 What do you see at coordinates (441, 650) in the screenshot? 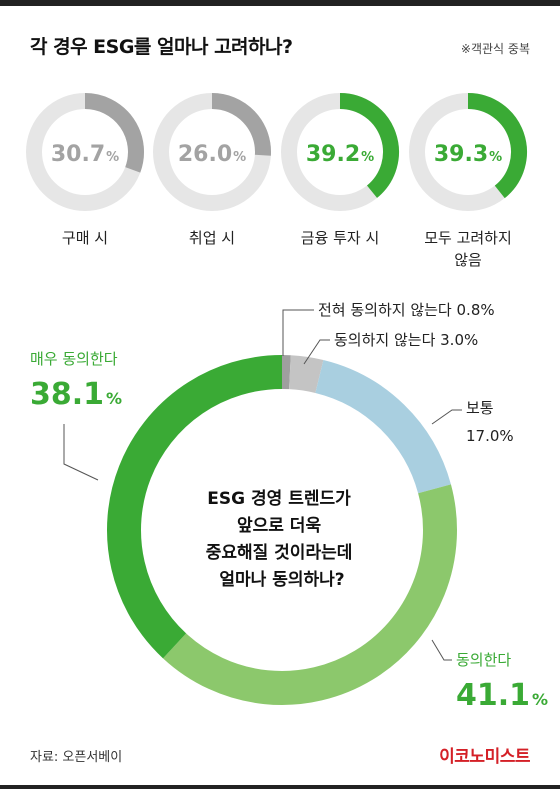
I see `leader-line-agree` at bounding box center [441, 650].